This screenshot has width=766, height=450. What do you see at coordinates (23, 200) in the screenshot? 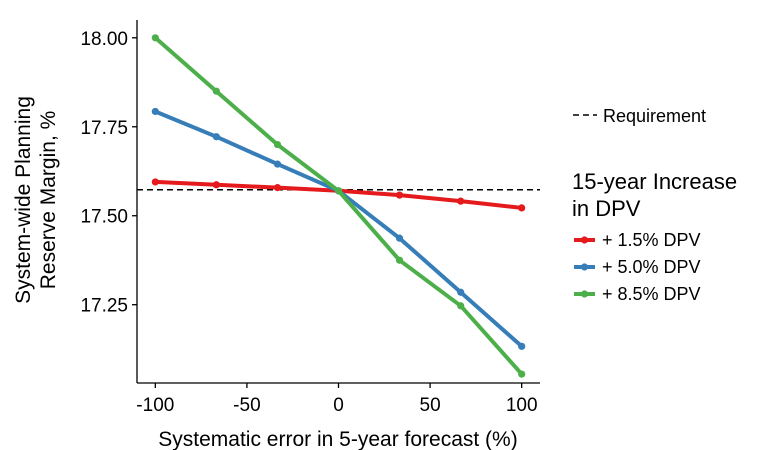
I see `y-axis-title-line1: System-wide Planning` at bounding box center [23, 200].